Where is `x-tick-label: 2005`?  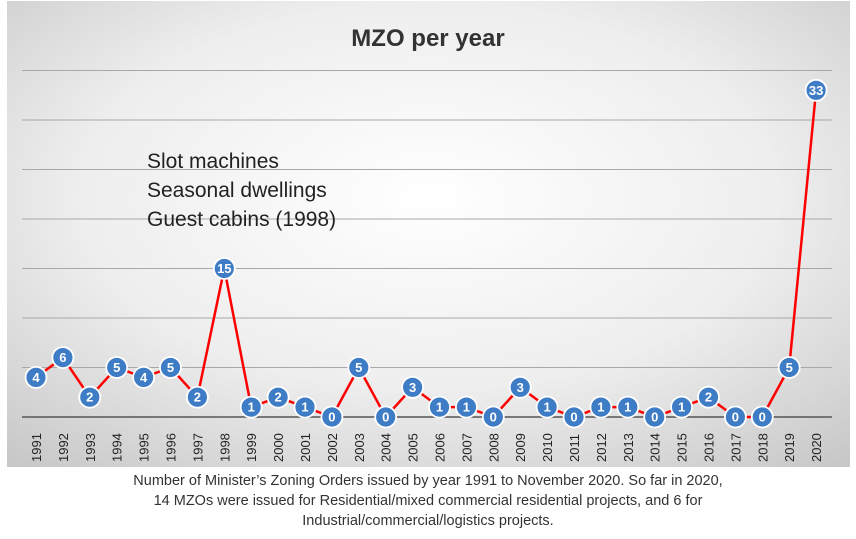 x-tick-label: 2005 is located at coordinates (413, 447).